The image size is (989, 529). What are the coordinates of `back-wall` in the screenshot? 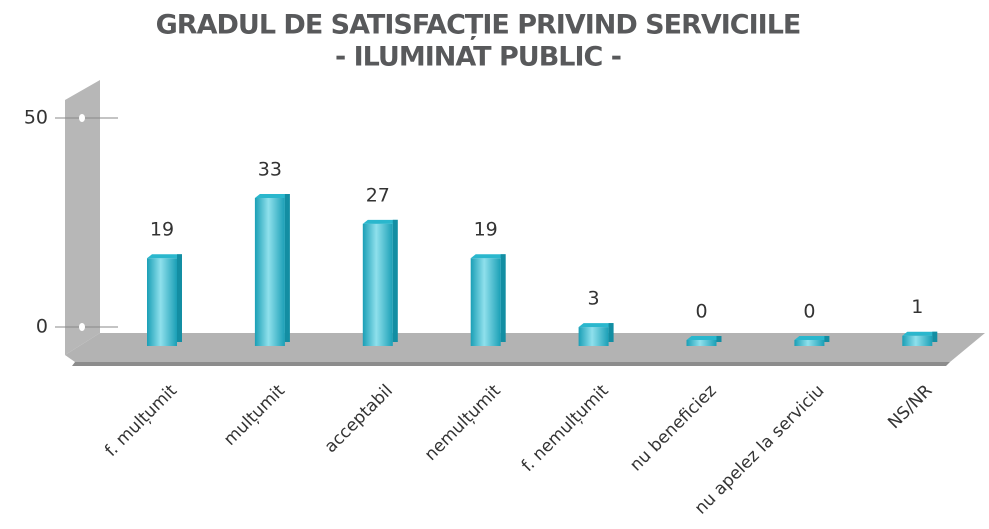 It's located at (82, 217).